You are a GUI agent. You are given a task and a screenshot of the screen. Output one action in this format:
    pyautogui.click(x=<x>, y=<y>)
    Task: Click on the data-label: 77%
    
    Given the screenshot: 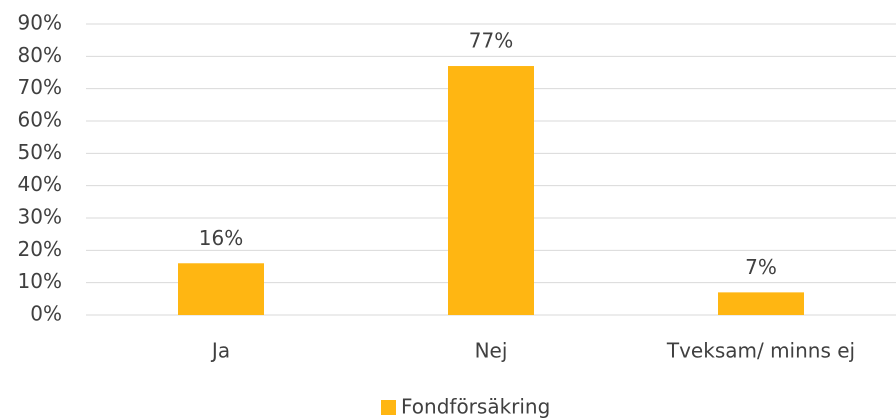 What is the action you would take?
    pyautogui.click(x=491, y=41)
    